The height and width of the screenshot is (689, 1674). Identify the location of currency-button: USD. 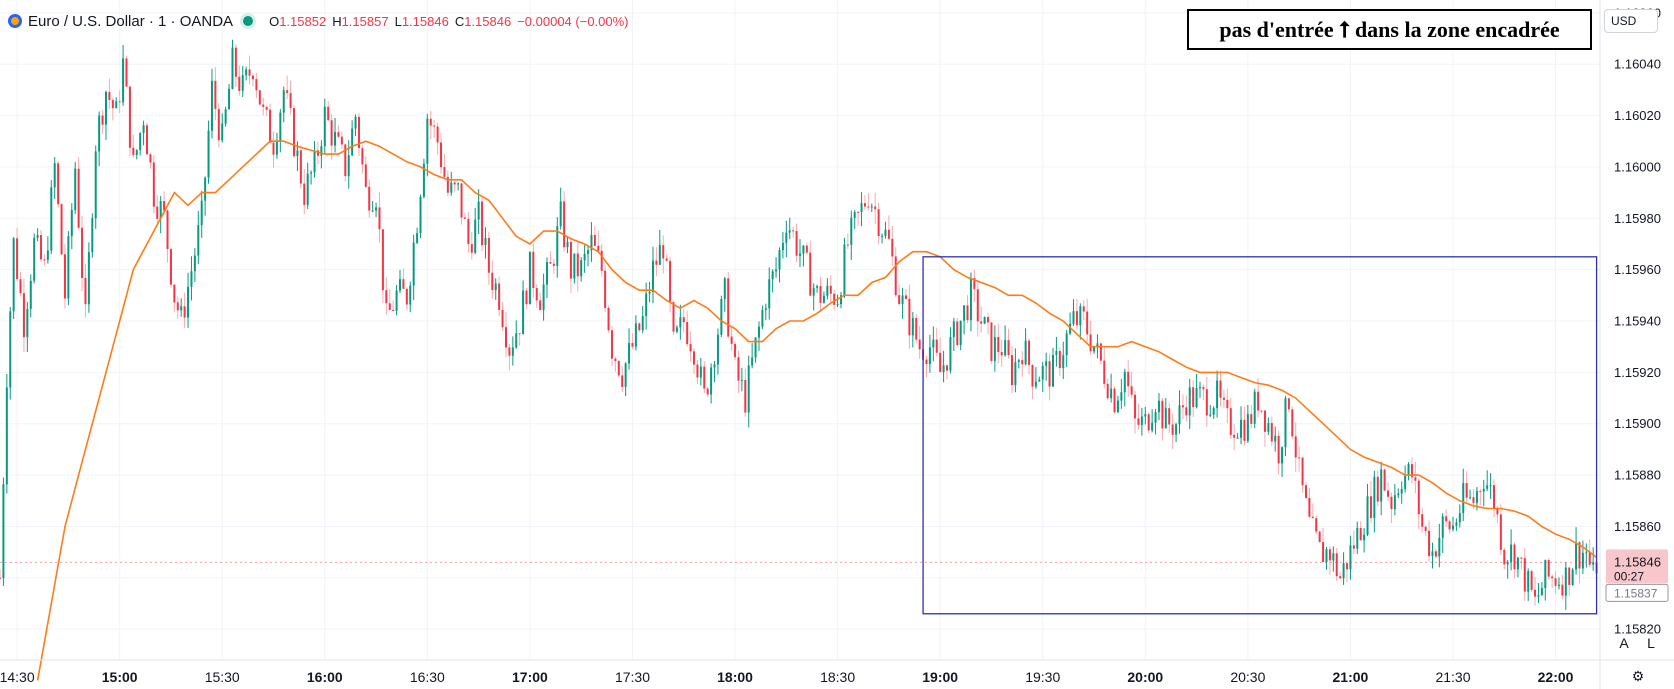
(1631, 21).